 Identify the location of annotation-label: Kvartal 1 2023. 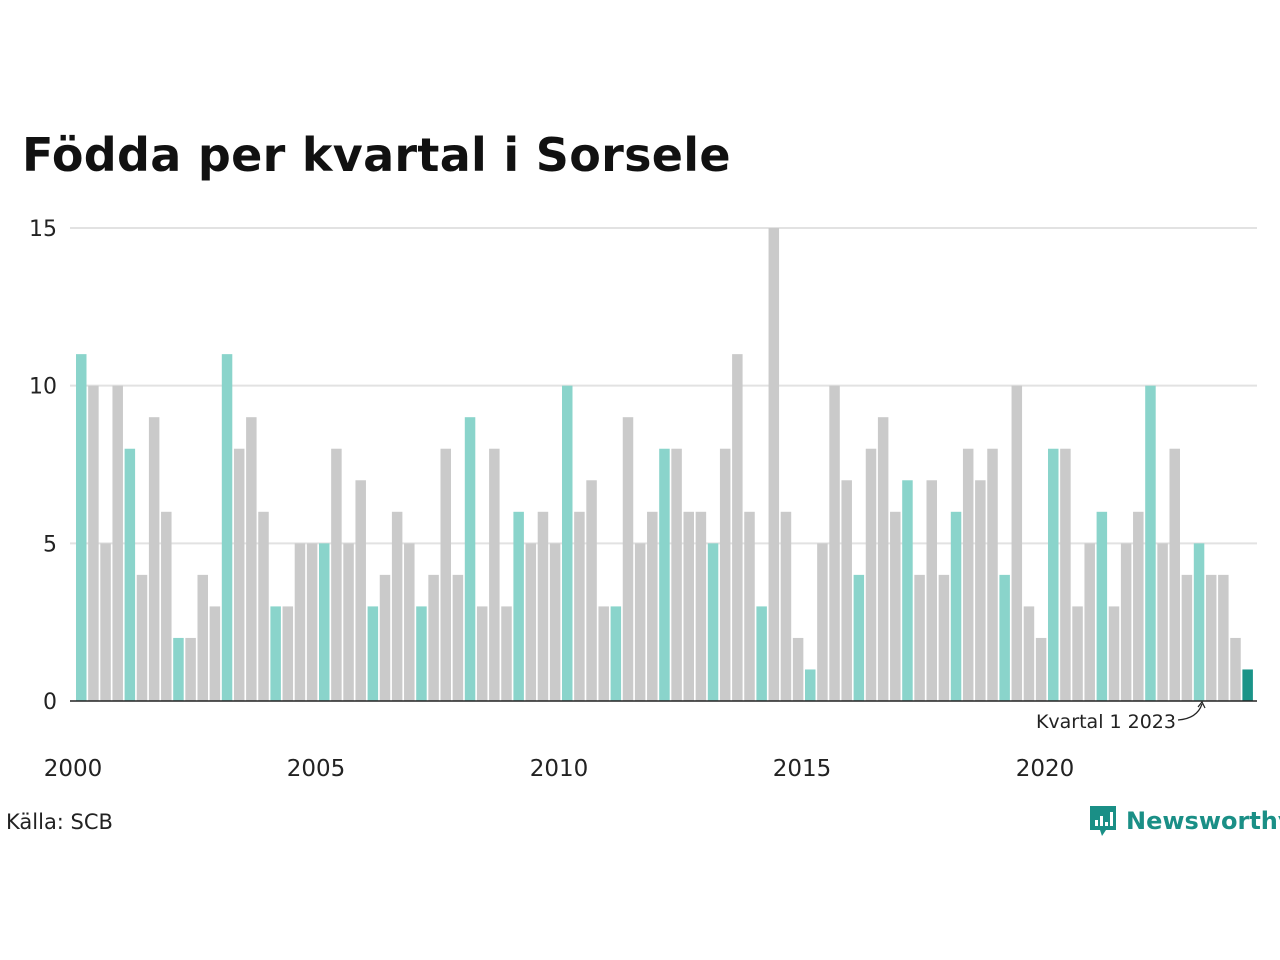
(1106, 722).